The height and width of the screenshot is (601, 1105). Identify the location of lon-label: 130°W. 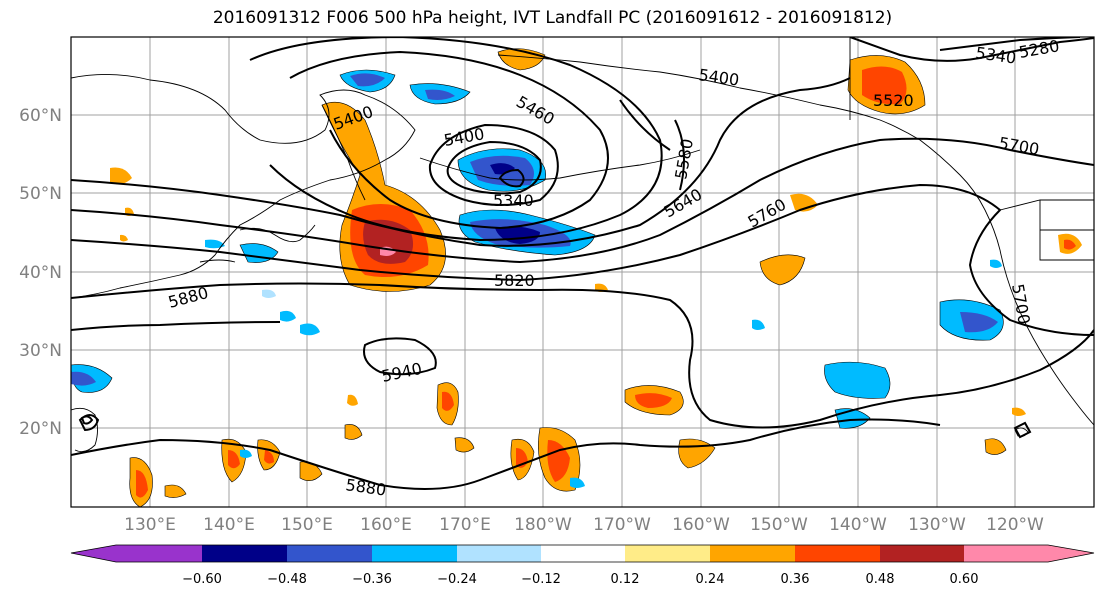
(937, 525).